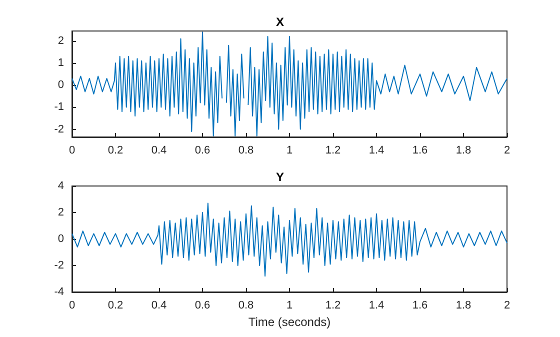  What do you see at coordinates (59, 107) in the screenshot?
I see `y-tick-label: -1` at bounding box center [59, 107].